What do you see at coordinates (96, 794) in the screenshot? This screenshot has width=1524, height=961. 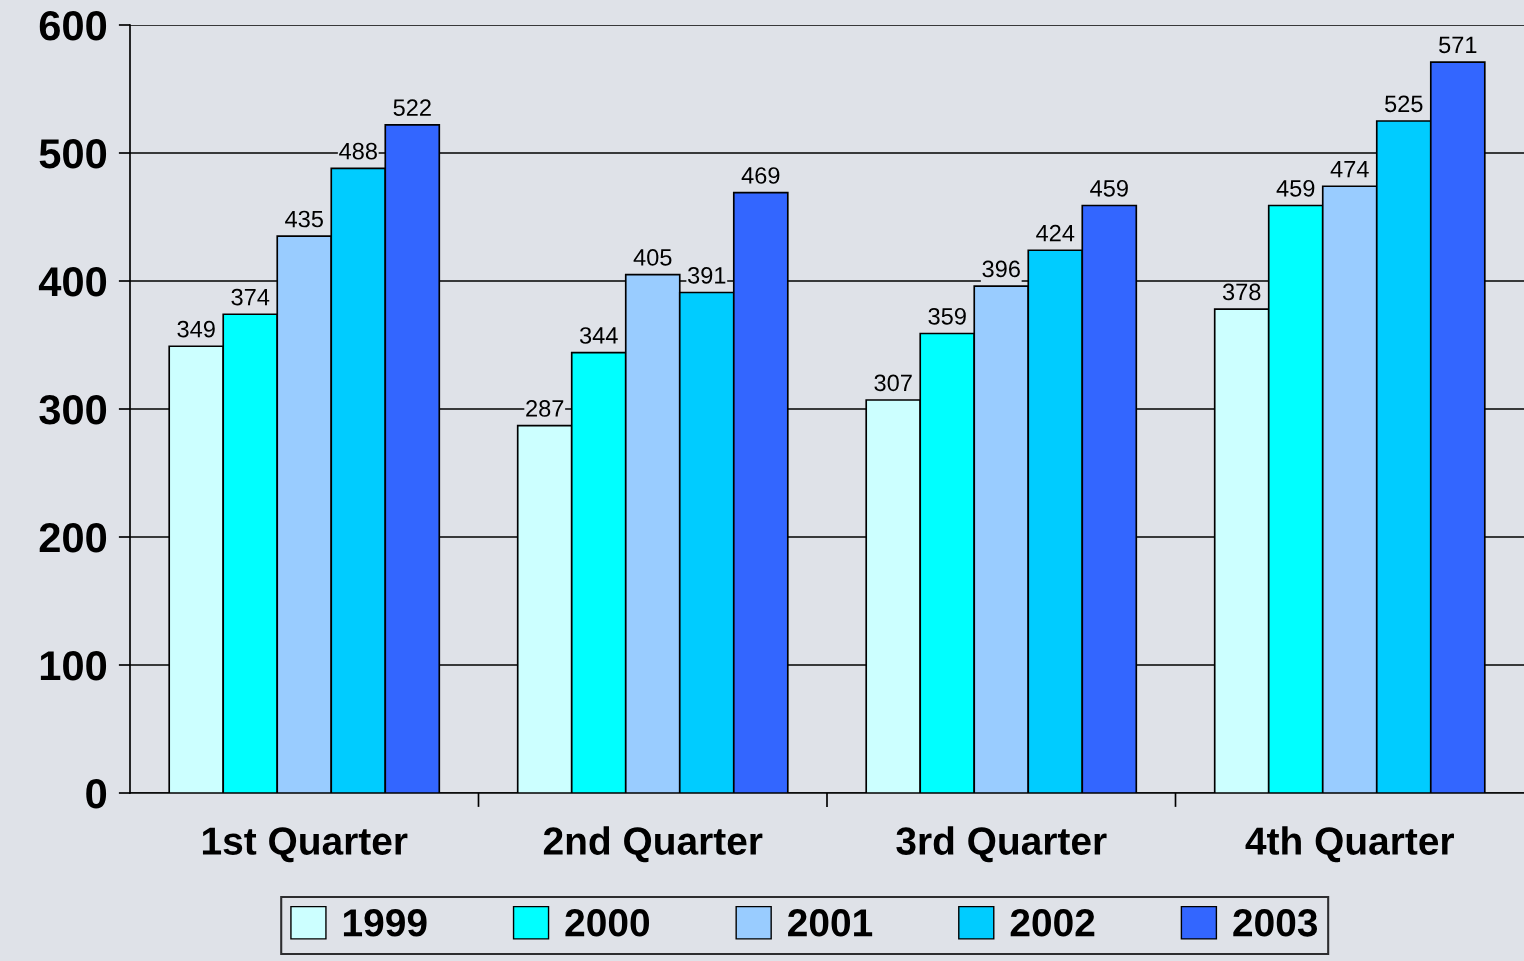 I see `y-tick-label: 0` at bounding box center [96, 794].